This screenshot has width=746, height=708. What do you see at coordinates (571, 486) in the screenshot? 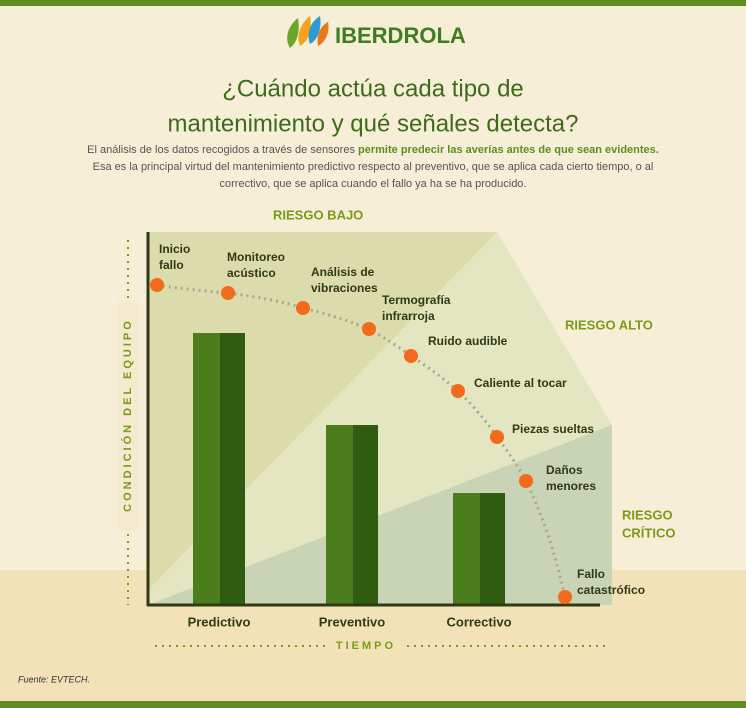
I see `signal-label: menores` at bounding box center [571, 486].